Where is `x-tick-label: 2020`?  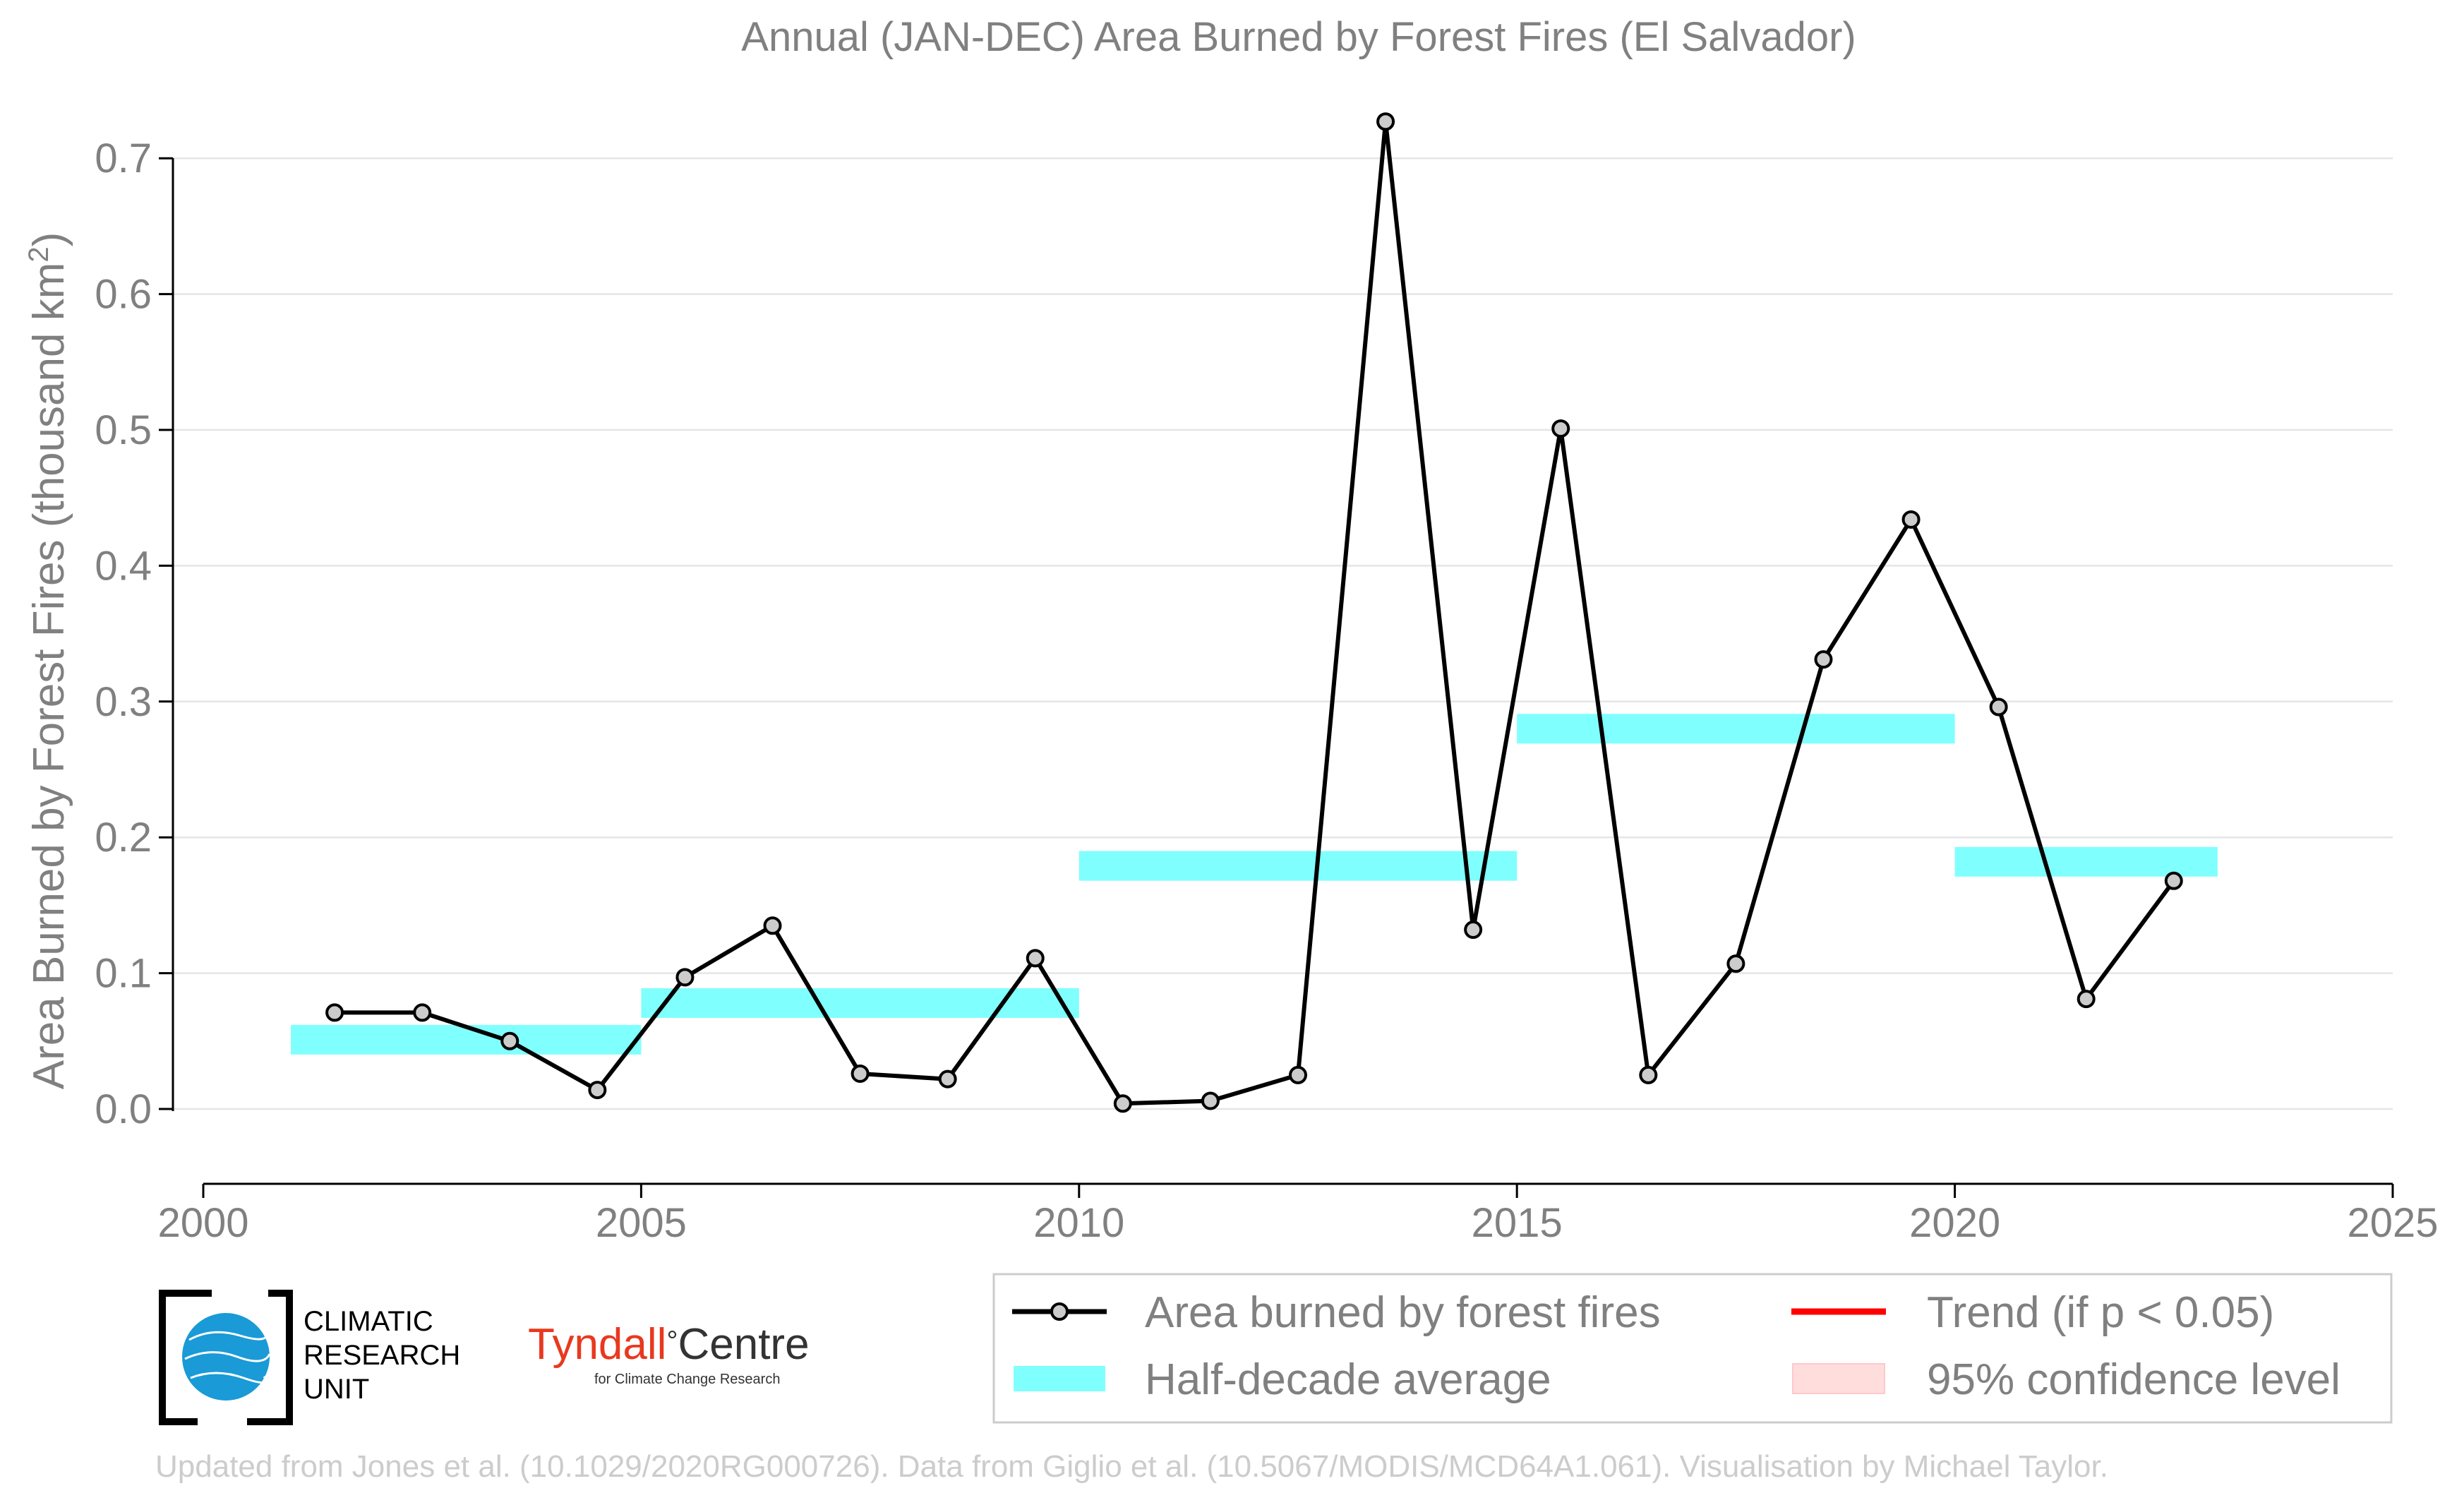
x-tick-label: 2020 is located at coordinates (1954, 1223).